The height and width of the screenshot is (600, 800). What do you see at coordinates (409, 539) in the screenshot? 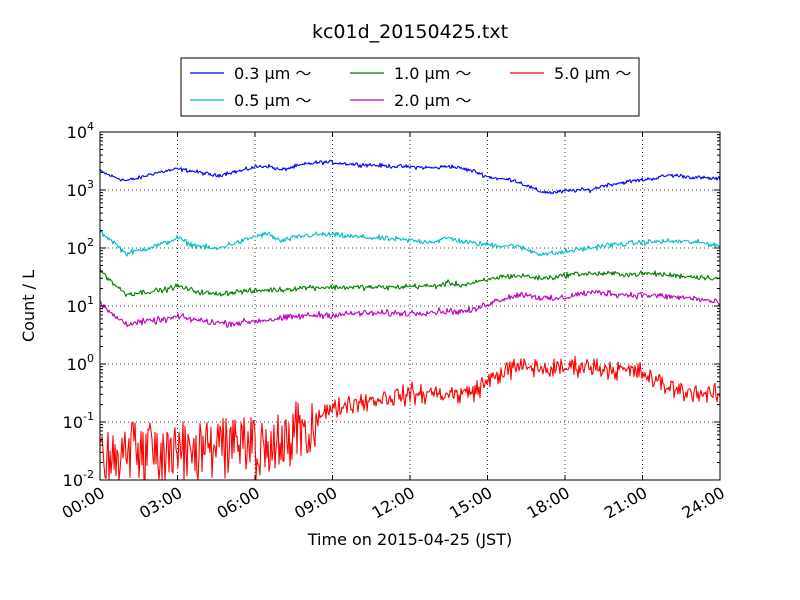
I see `x-axis-label: Time on 2015-04-25 (JST)` at bounding box center [409, 539].